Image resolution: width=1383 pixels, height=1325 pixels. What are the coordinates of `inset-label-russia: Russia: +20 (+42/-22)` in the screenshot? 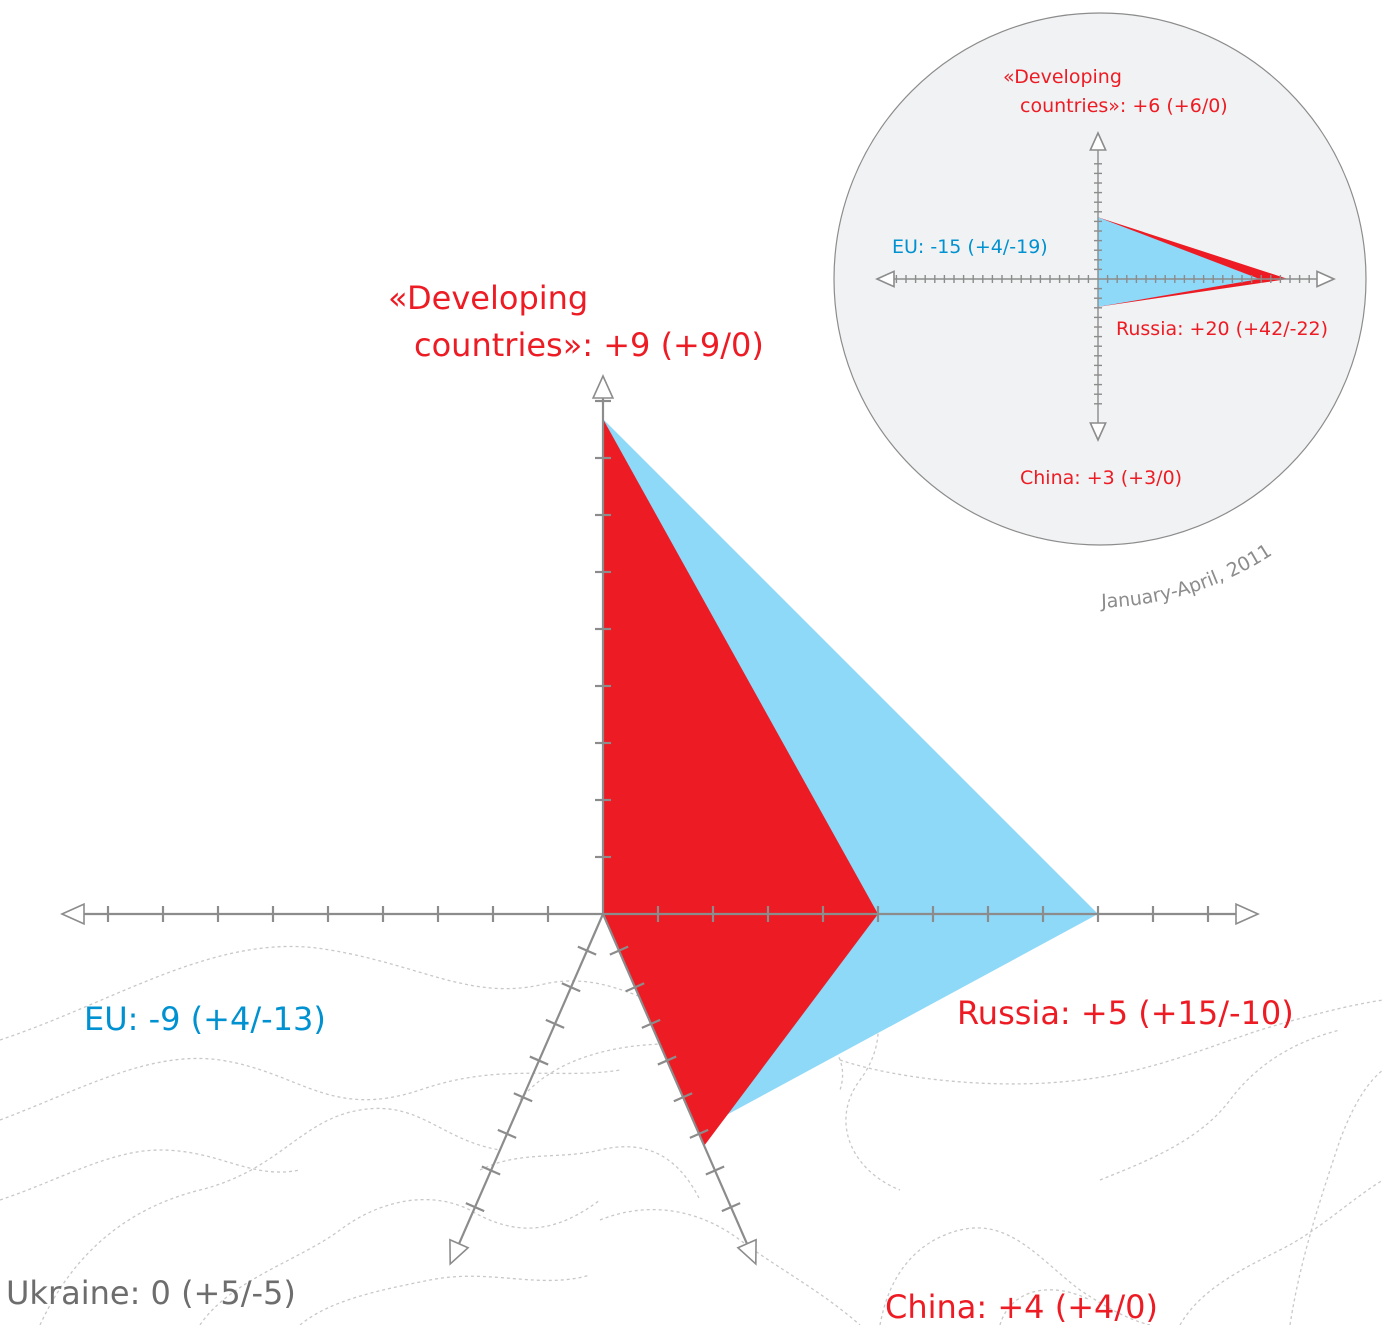 It's located at (1222, 329).